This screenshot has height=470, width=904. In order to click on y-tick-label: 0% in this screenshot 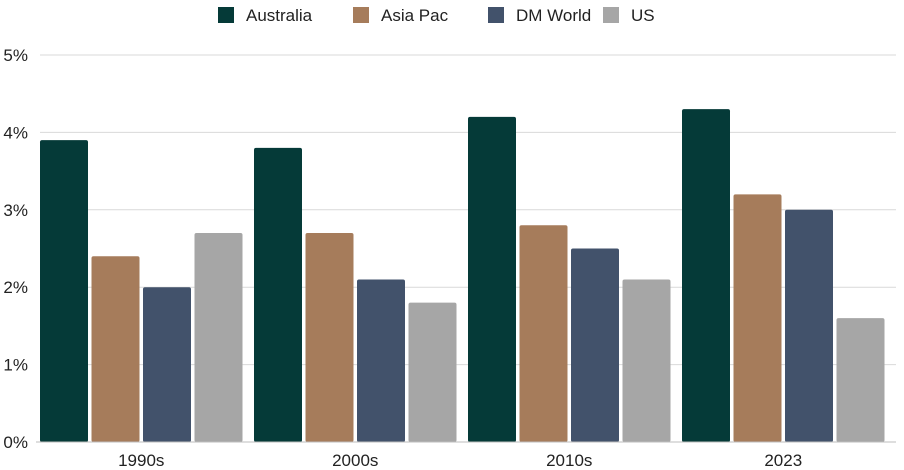, I will do `click(15, 442)`.